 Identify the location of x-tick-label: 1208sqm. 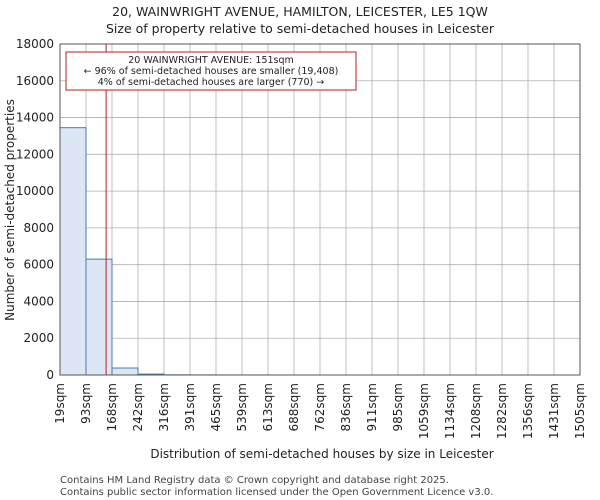
(476, 411).